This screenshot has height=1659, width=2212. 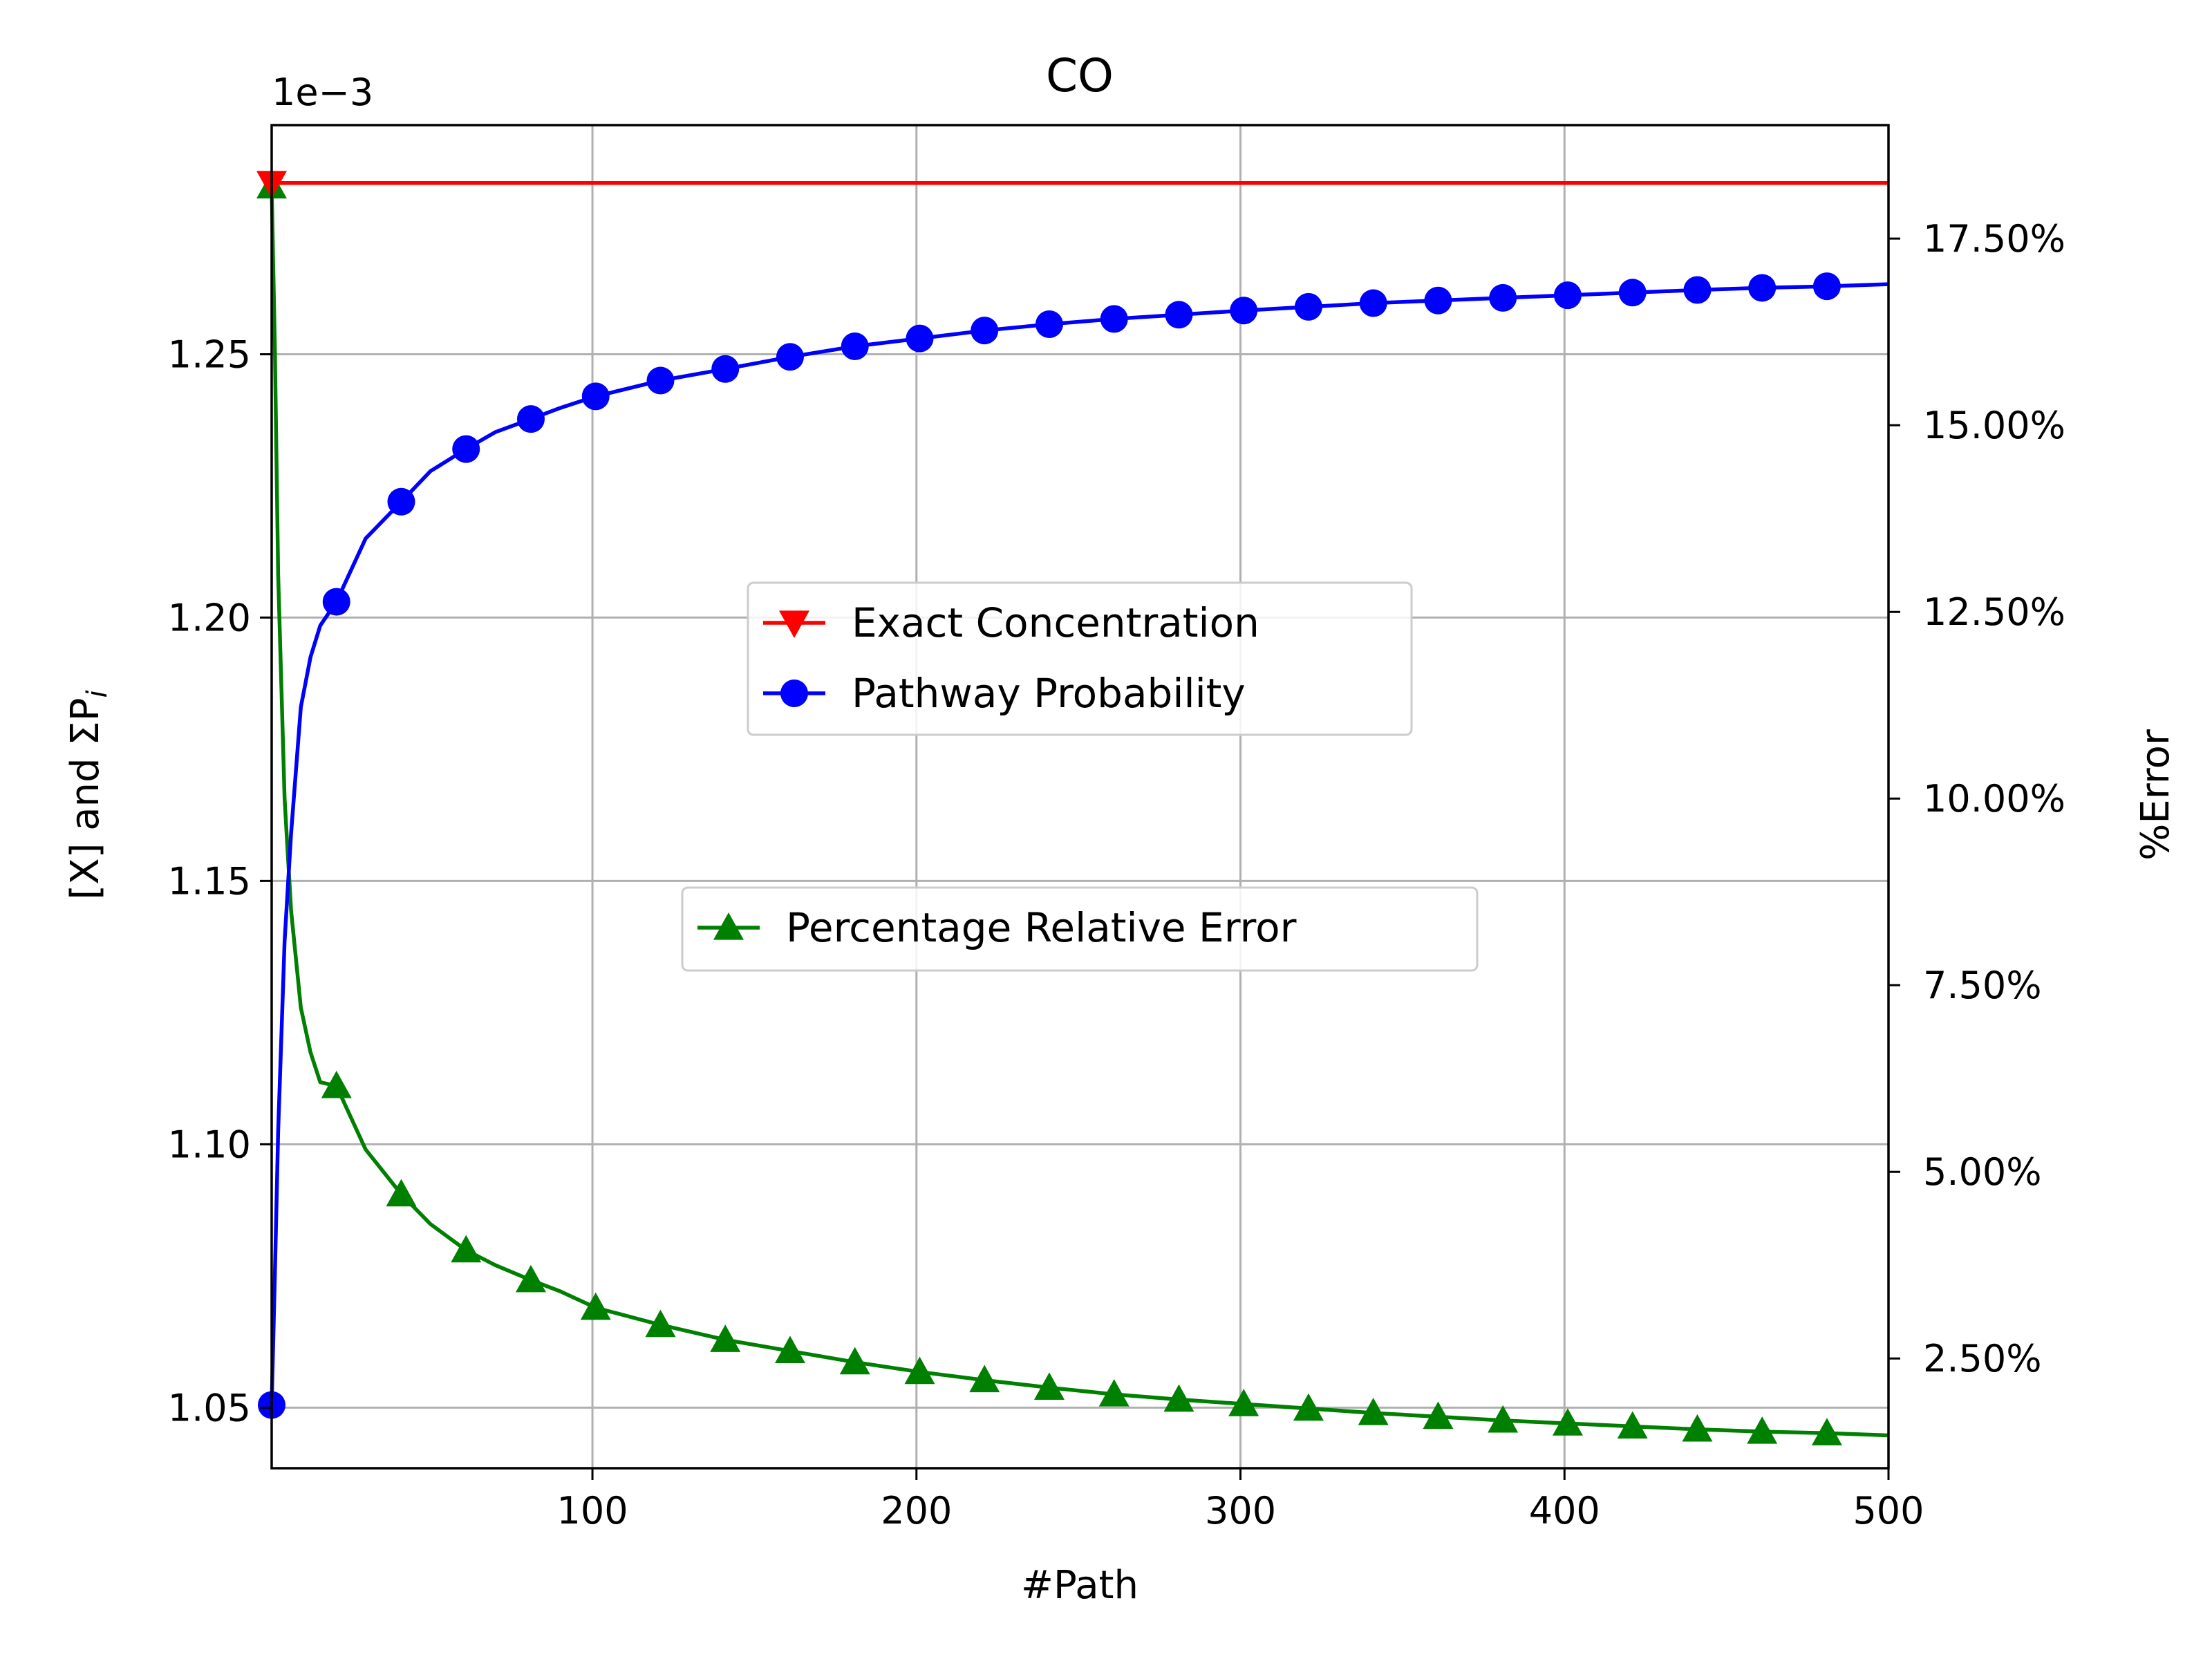 What do you see at coordinates (1241, 1511) in the screenshot?
I see `x-tick-label: 300` at bounding box center [1241, 1511].